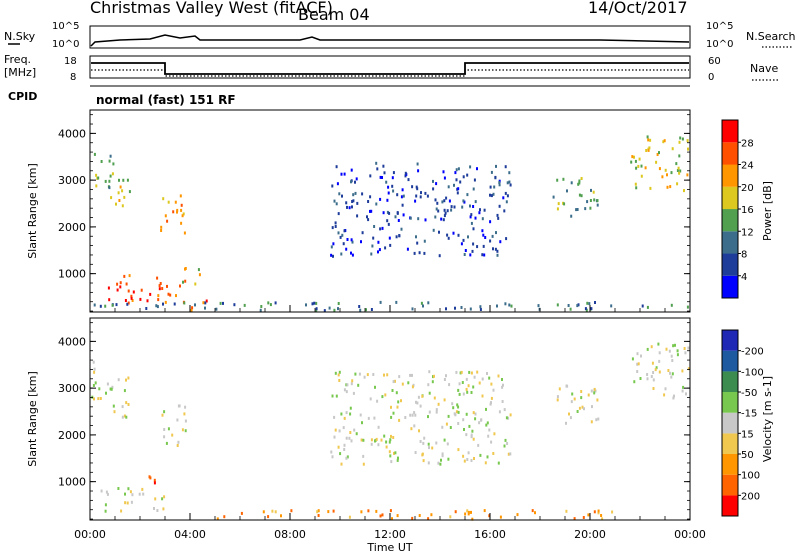 The width and height of the screenshot is (800, 554). I want to click on freq-left-tick-top: 18, so click(70, 61).